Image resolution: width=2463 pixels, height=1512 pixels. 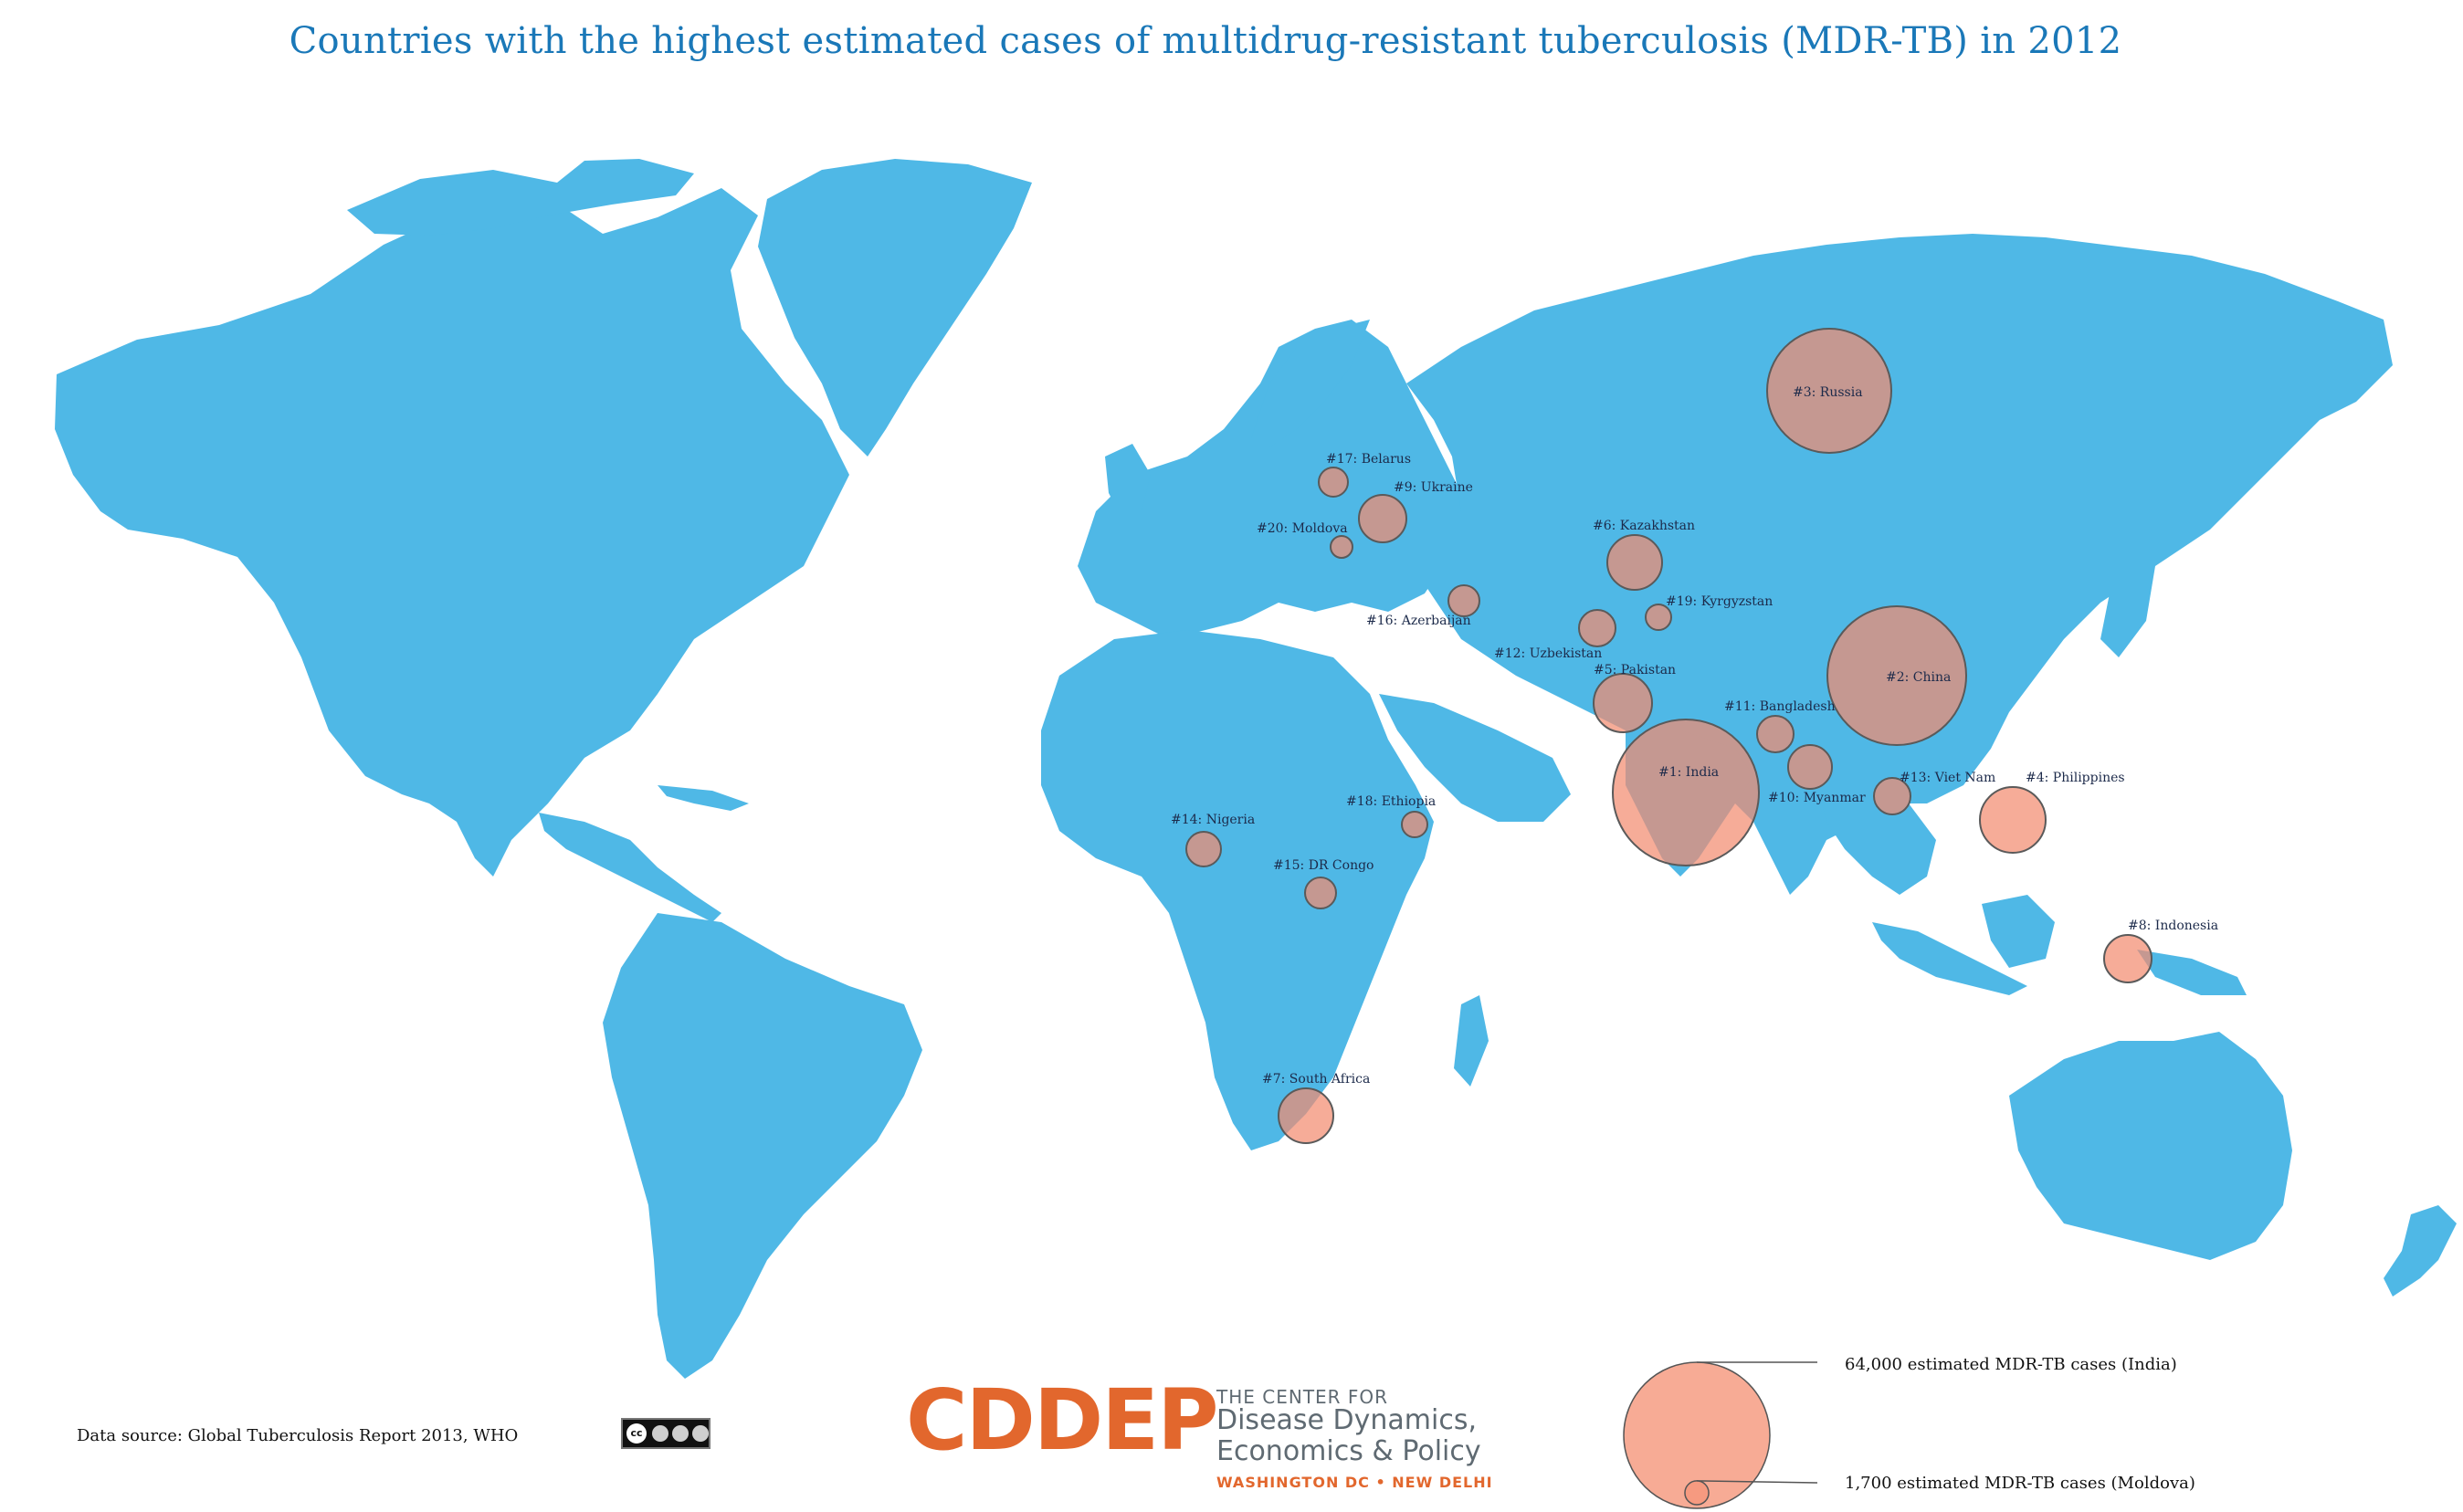 What do you see at coordinates (2150, 1146) in the screenshot?
I see `landmass-australia` at bounding box center [2150, 1146].